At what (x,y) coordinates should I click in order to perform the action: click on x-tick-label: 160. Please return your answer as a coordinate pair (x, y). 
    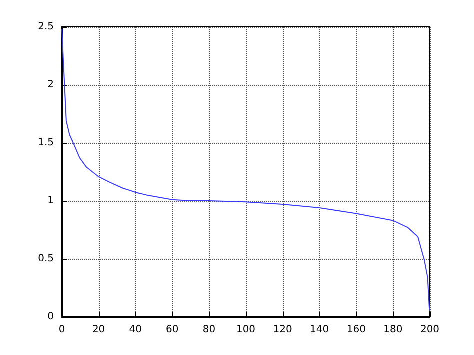
    Looking at the image, I should click on (356, 330).